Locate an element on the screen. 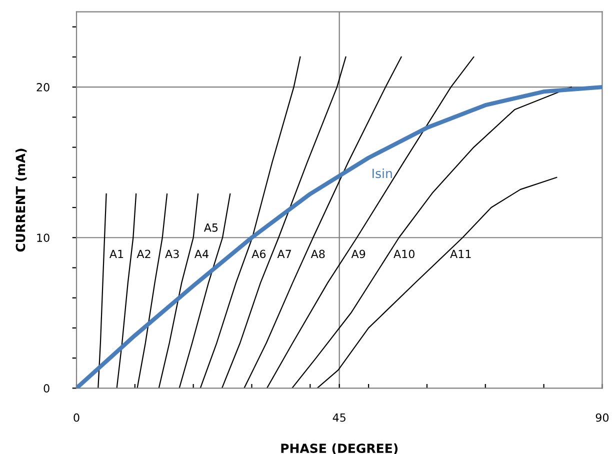  series-label: A11 is located at coordinates (460, 254).